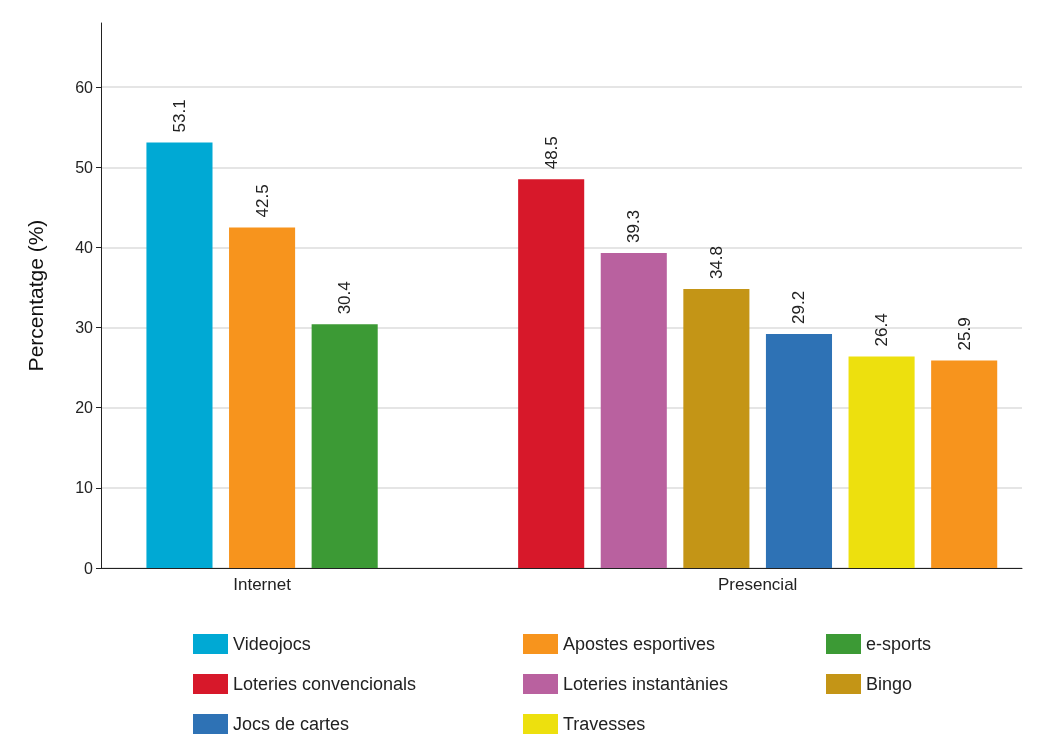 Image resolution: width=1039 pixels, height=738 pixels. Describe the element at coordinates (262, 584) in the screenshot. I see `x-tick-label: Internet` at that location.